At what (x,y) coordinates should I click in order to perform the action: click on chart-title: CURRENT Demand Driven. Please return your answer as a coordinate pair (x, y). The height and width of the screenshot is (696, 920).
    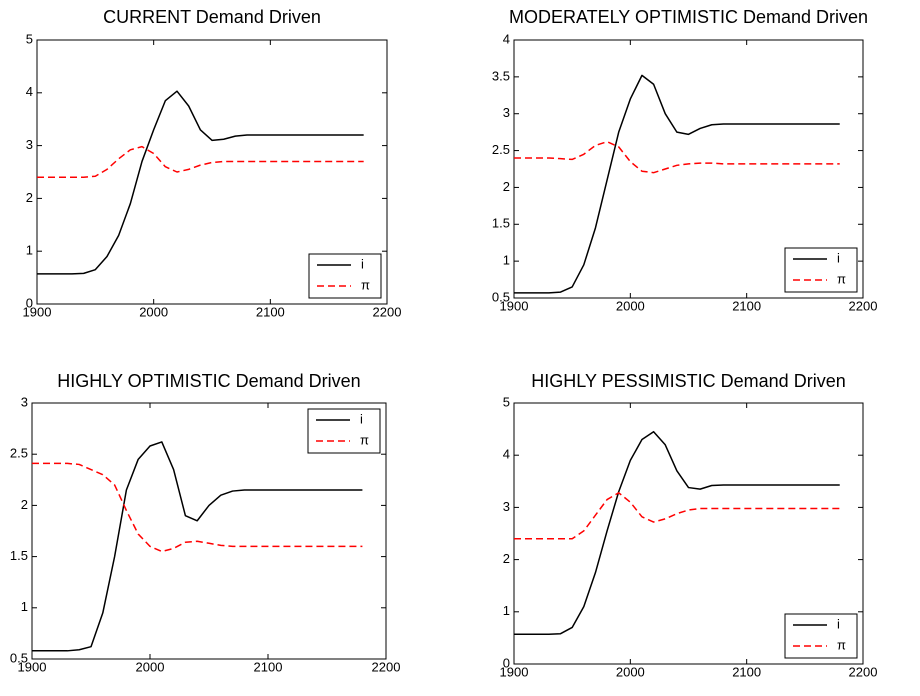
    Looking at the image, I should click on (212, 17).